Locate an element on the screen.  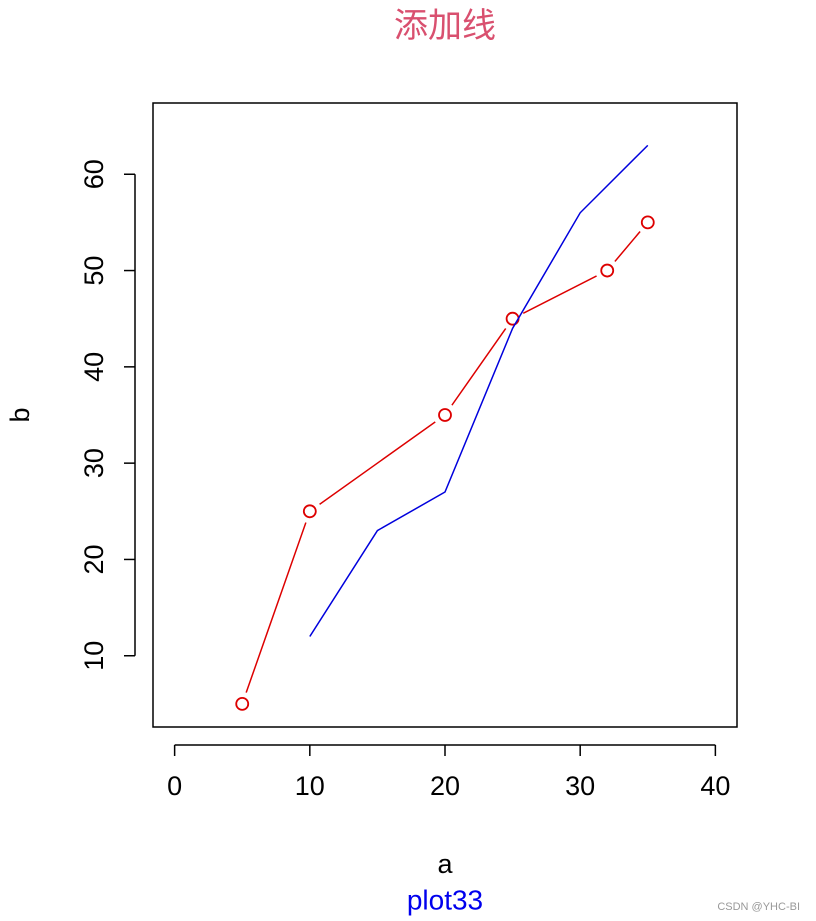
y-tick-label: 40 is located at coordinates (94, 367).